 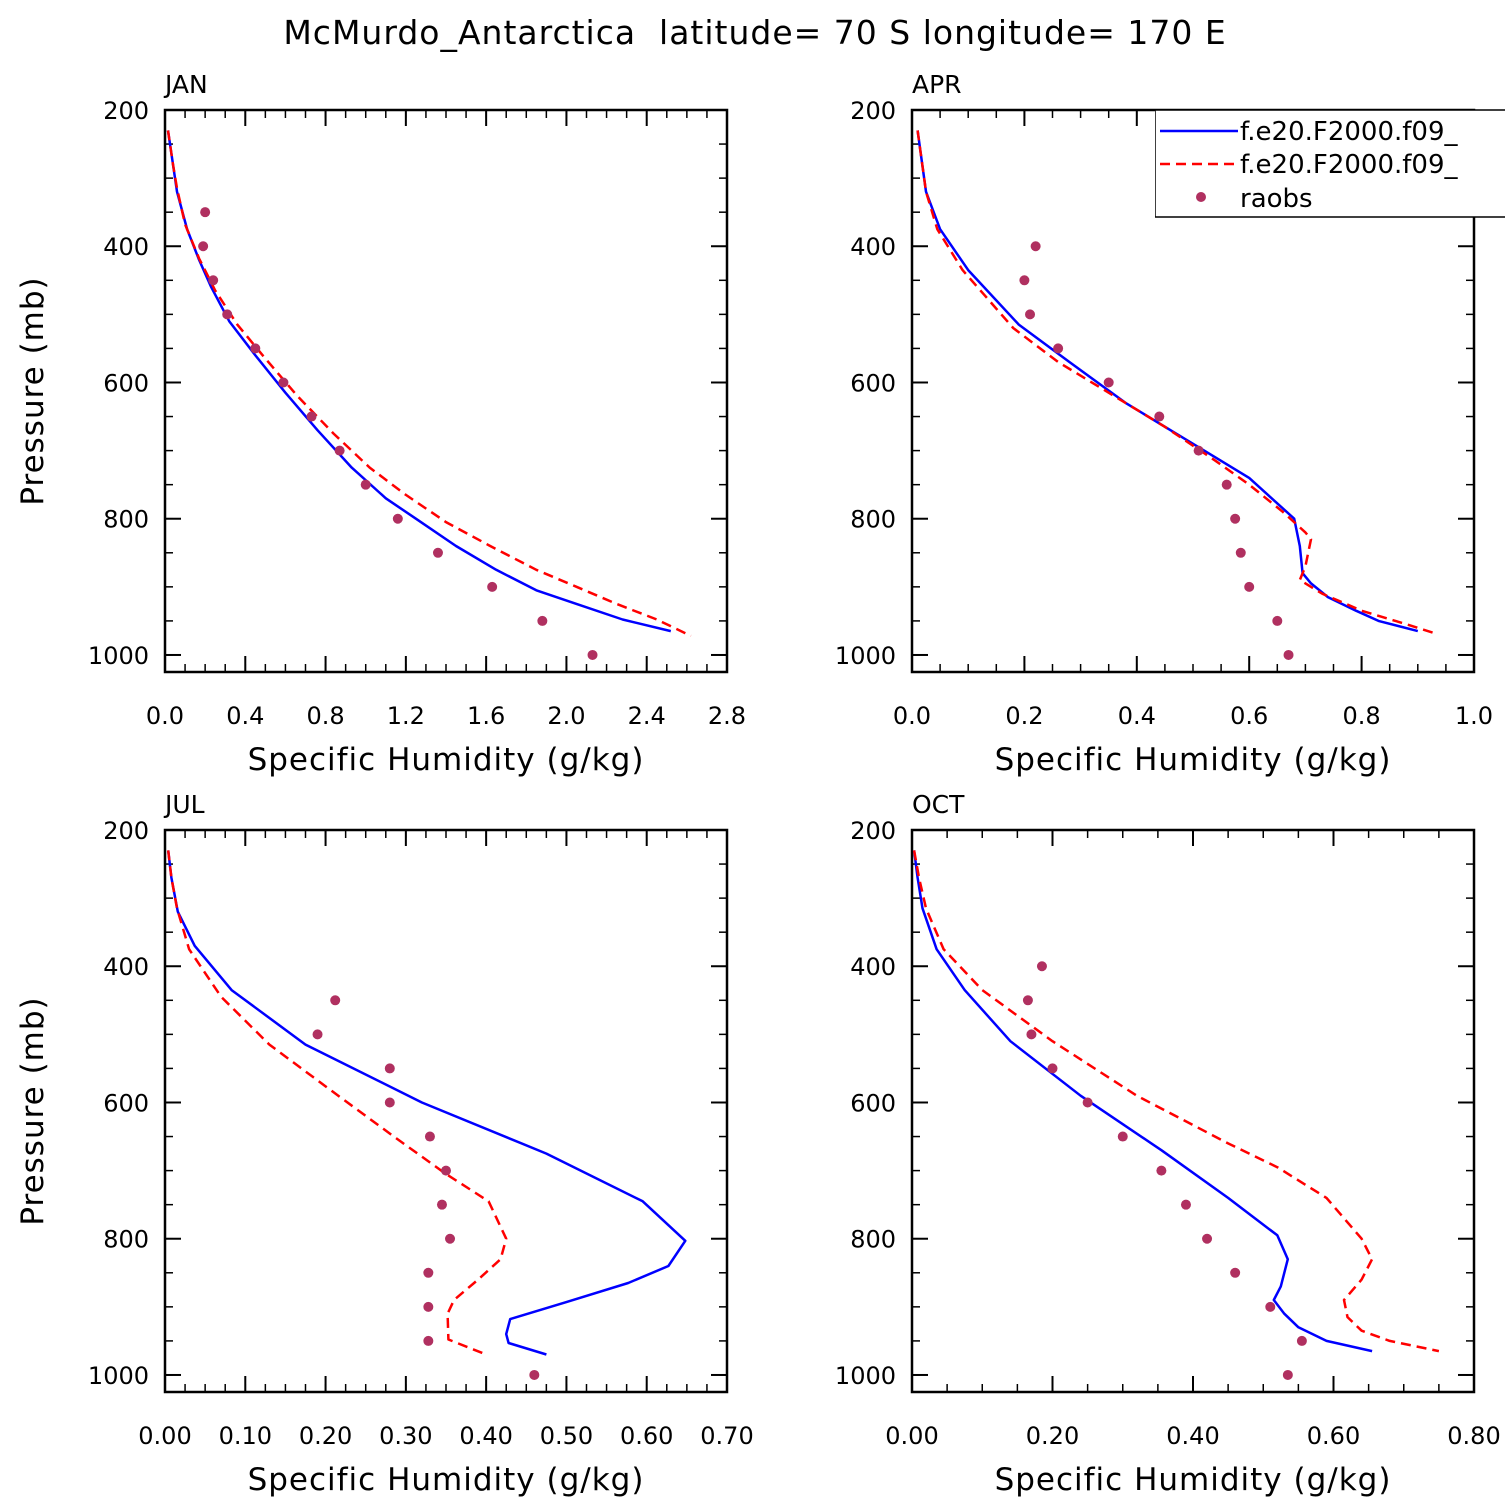 What do you see at coordinates (566, 1436) in the screenshot?
I see `x-tick-label: 0.50` at bounding box center [566, 1436].